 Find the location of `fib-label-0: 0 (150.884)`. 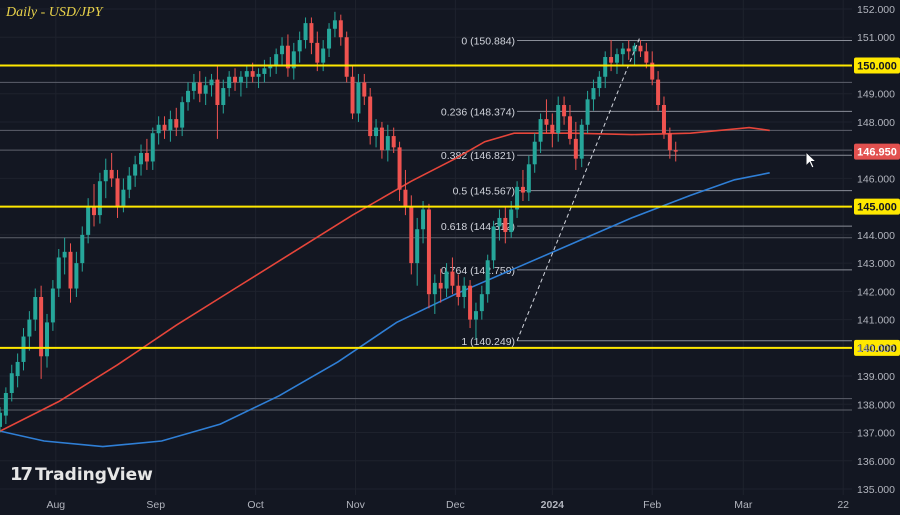

fib-label-0: 0 (150.884) is located at coordinates (488, 42).